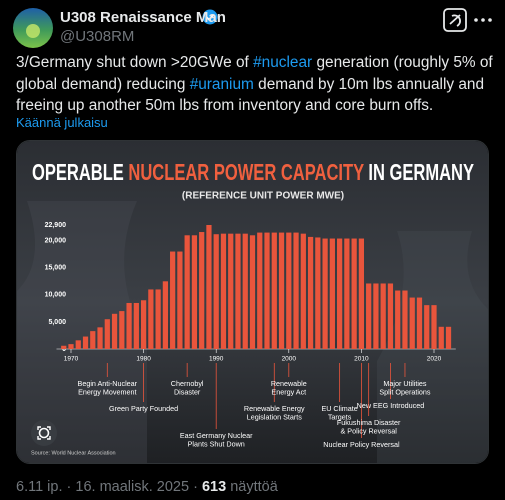 The height and width of the screenshot is (500, 505). I want to click on more-button, so click(483, 20).